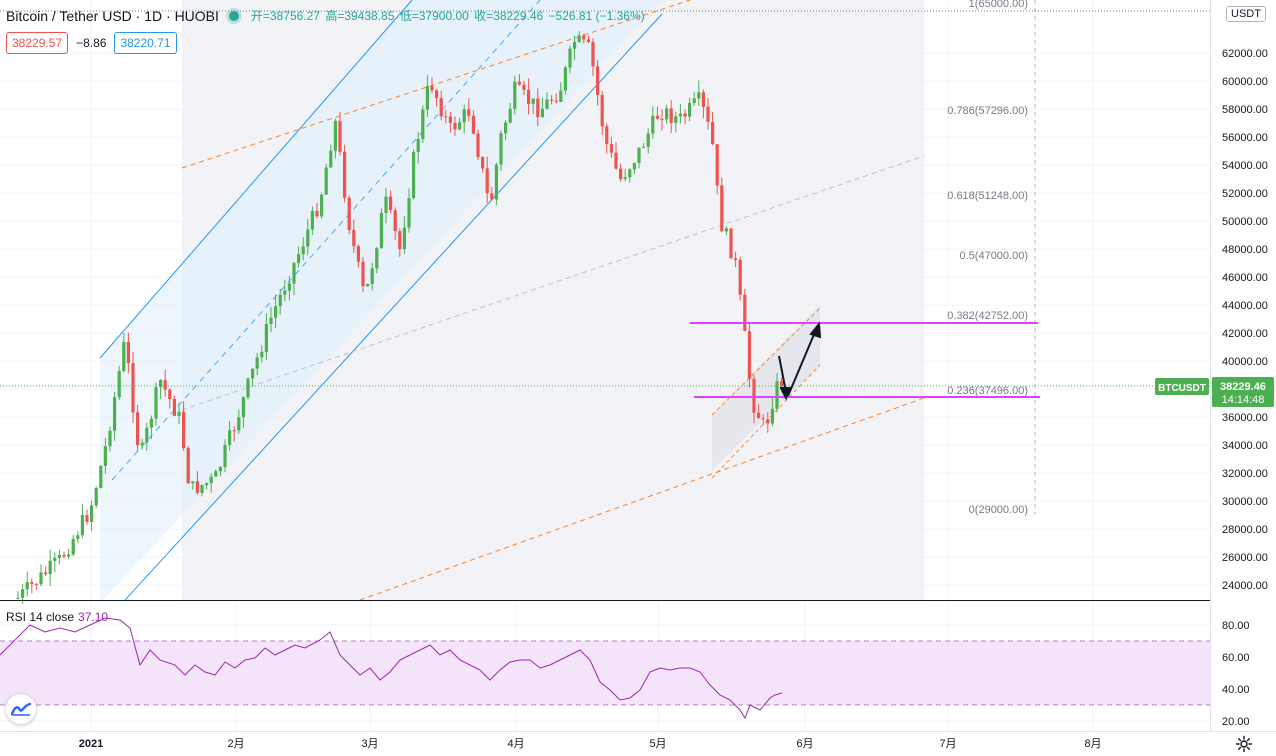  I want to click on price-tick-label: 46000.00, so click(1245, 278).